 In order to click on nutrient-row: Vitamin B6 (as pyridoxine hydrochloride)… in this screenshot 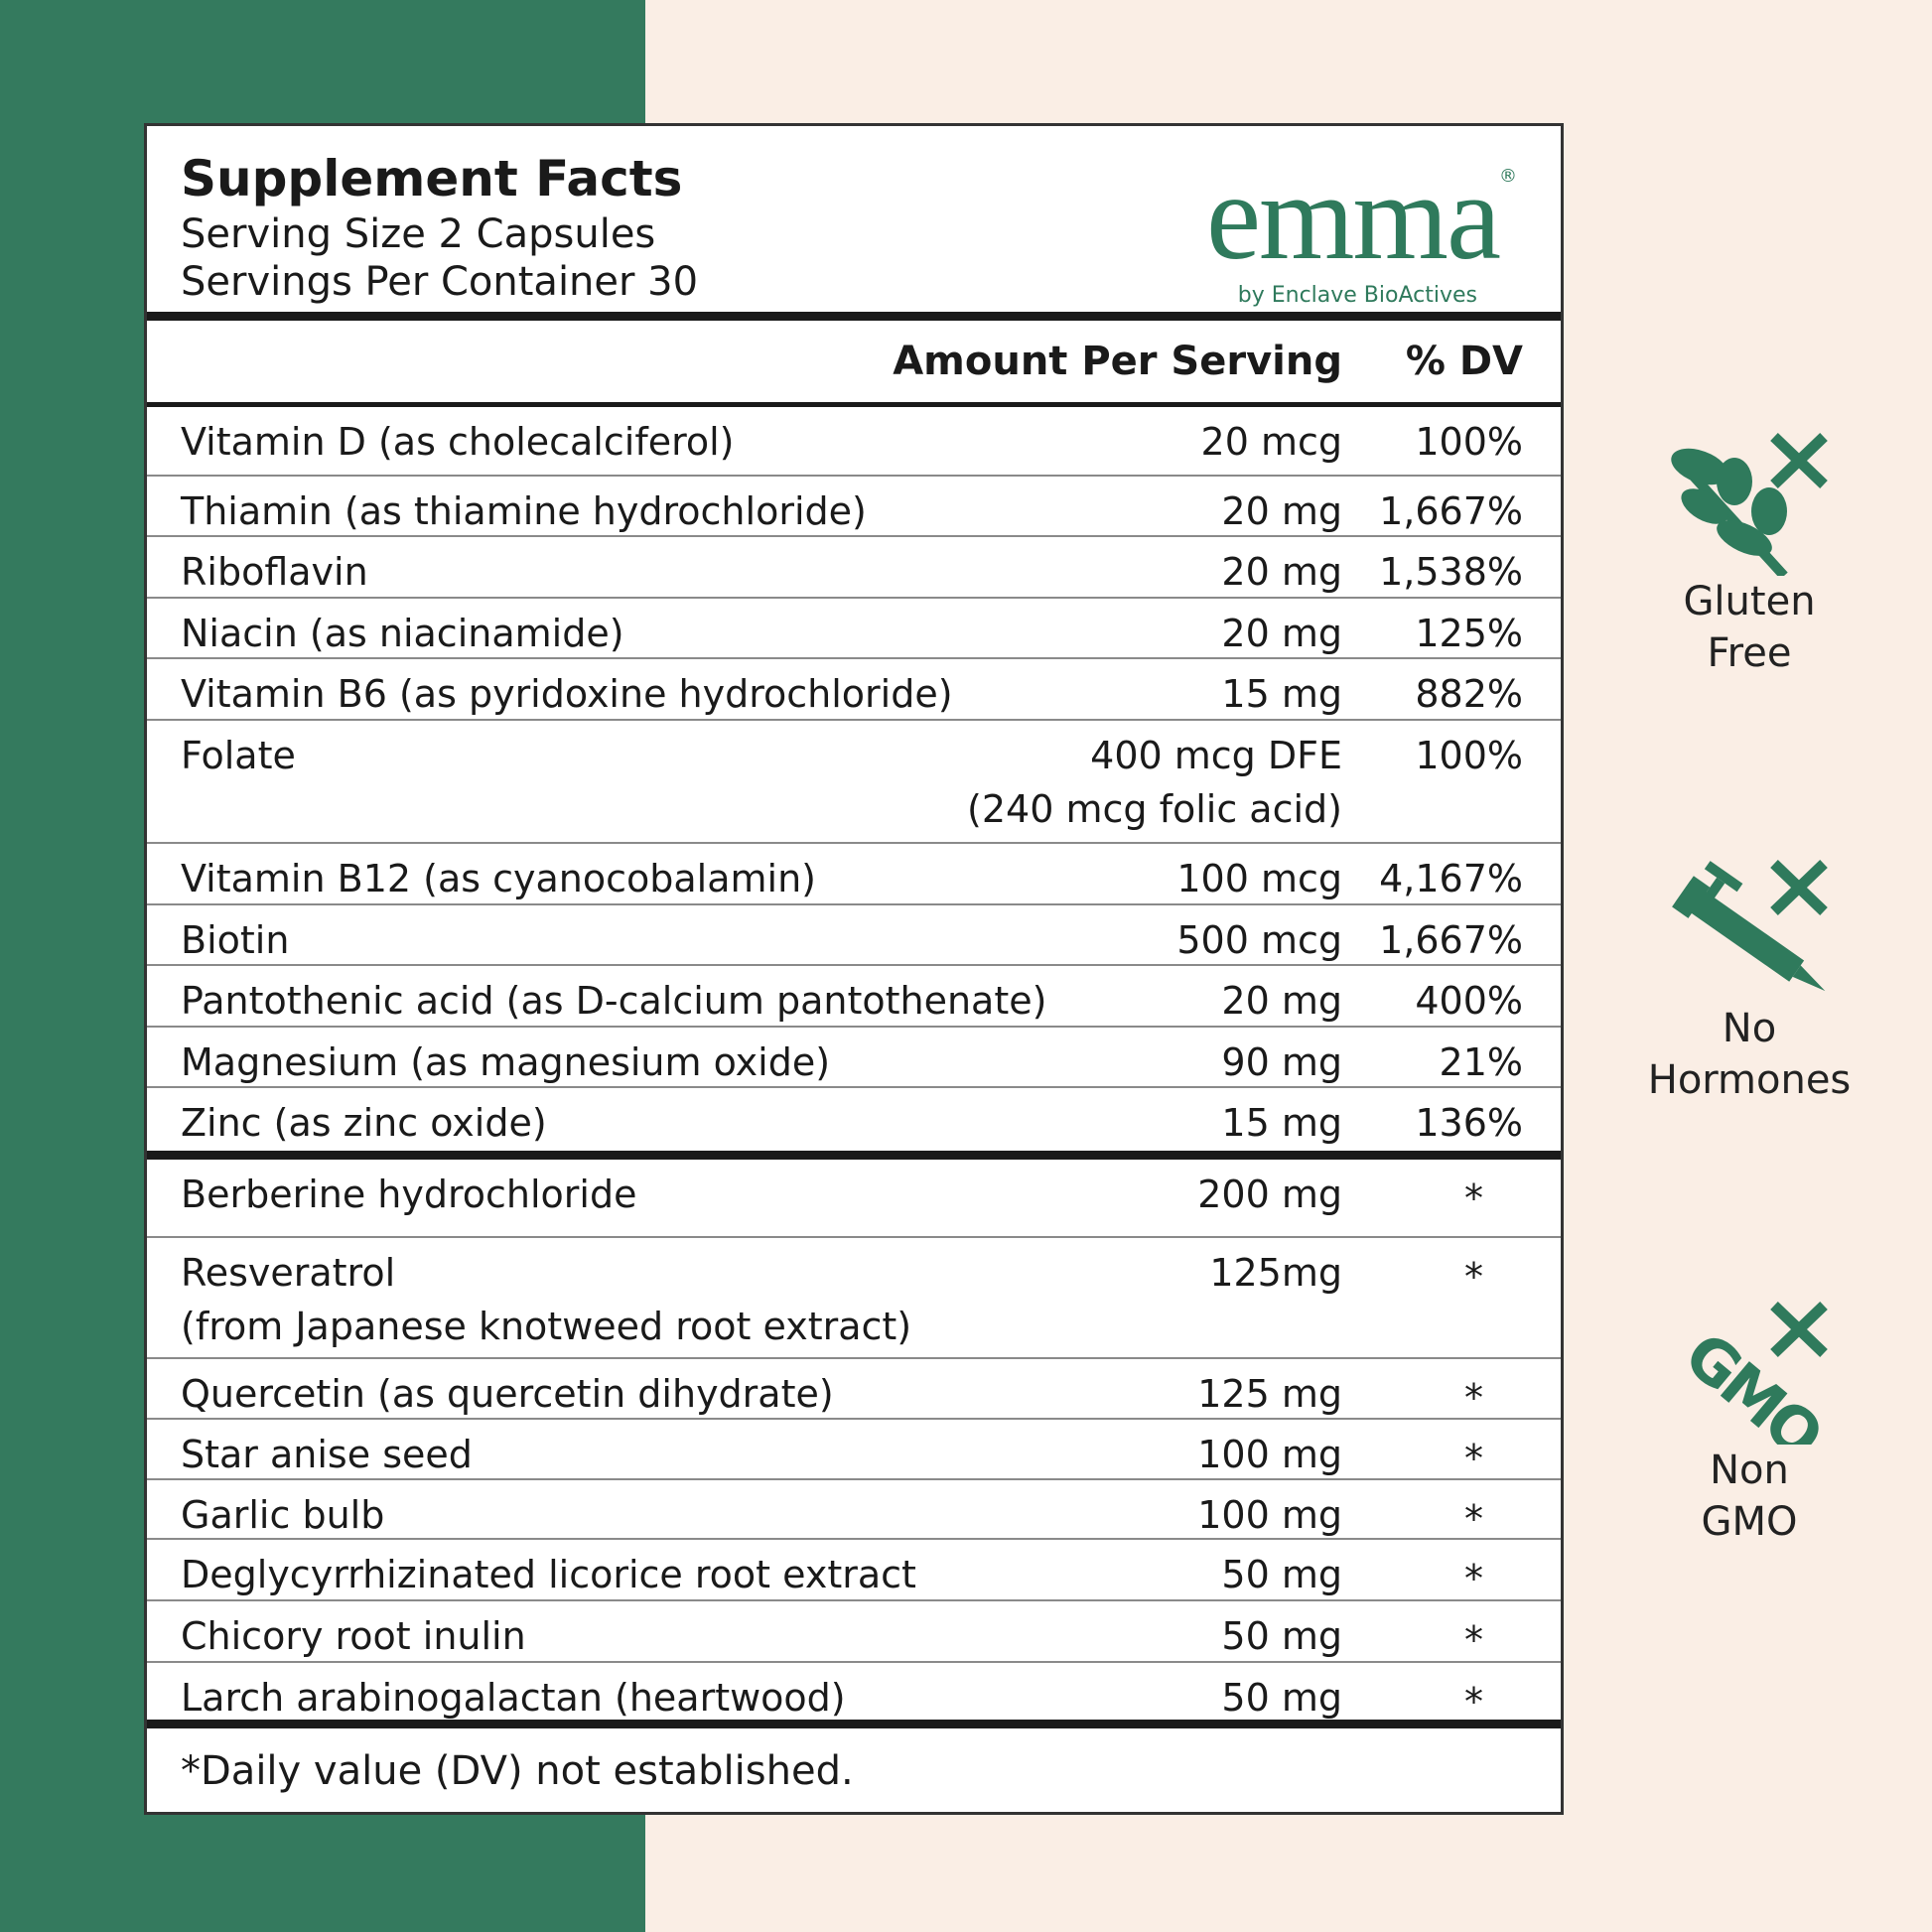, I will do `click(854, 690)`.